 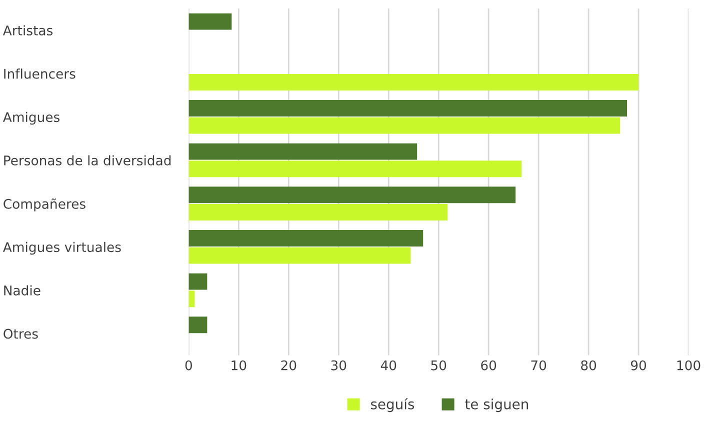 I want to click on x-tick-label: 40, so click(x=388, y=365).